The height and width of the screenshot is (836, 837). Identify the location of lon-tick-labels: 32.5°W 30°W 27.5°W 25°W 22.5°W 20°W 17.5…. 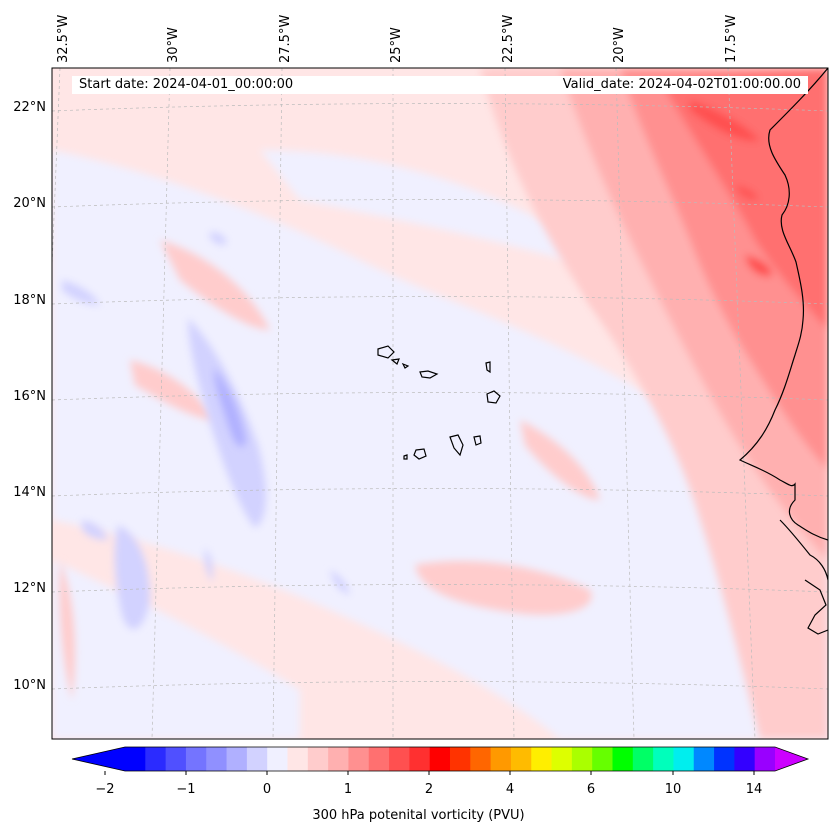
(397, 39).